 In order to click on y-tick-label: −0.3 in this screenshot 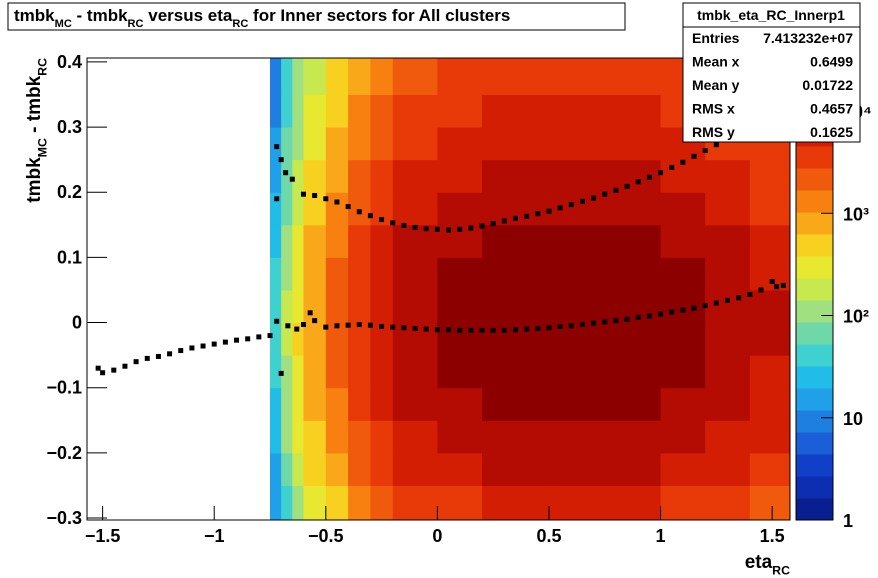, I will do `click(64, 518)`.